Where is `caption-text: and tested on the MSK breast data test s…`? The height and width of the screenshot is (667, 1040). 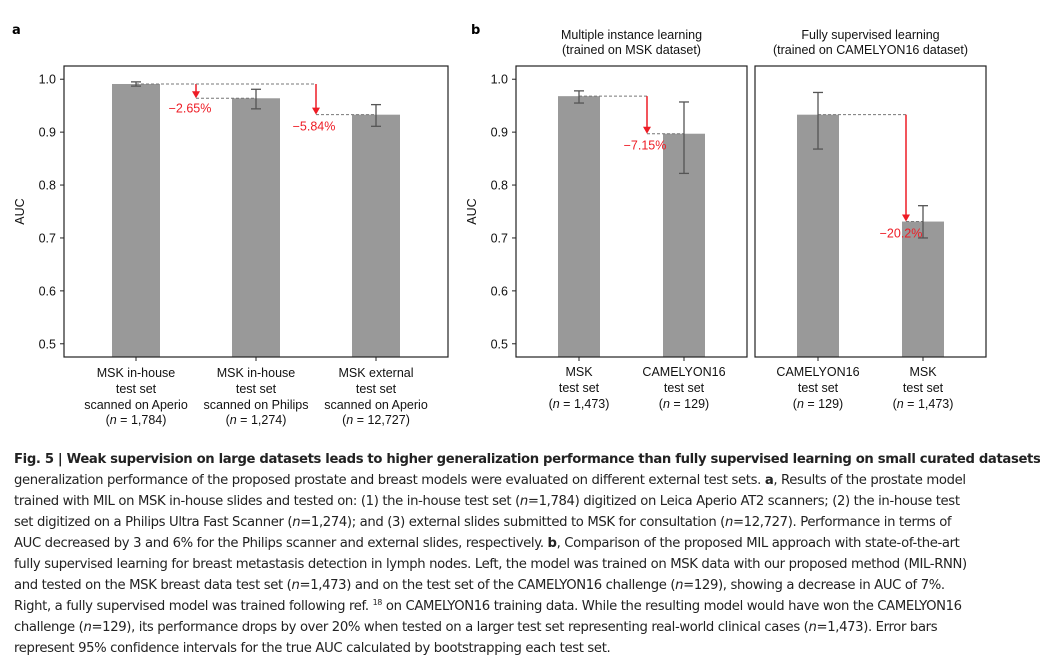
caption-text: and tested on the MSK breast data test s… is located at coordinates (153, 585).